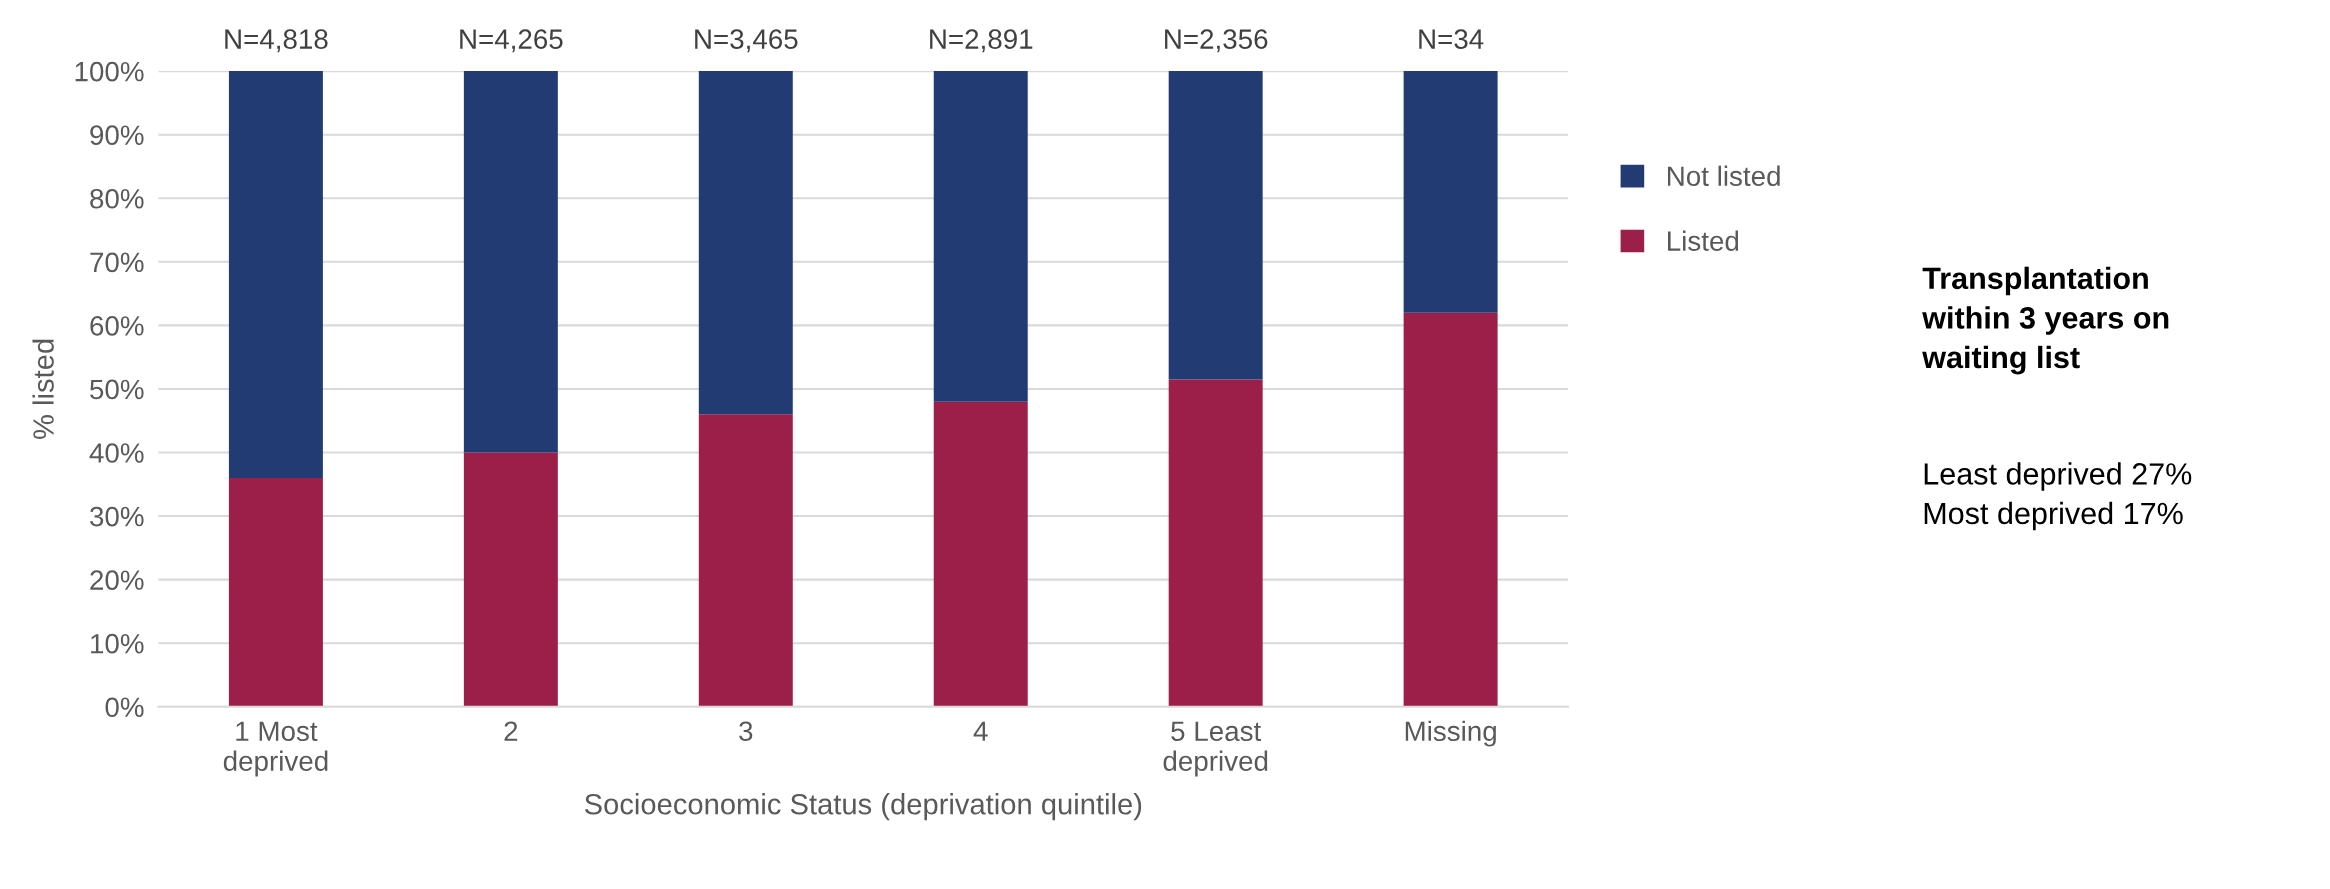 The image size is (2330, 889). I want to click on x-tick-label: 4, so click(980, 731).